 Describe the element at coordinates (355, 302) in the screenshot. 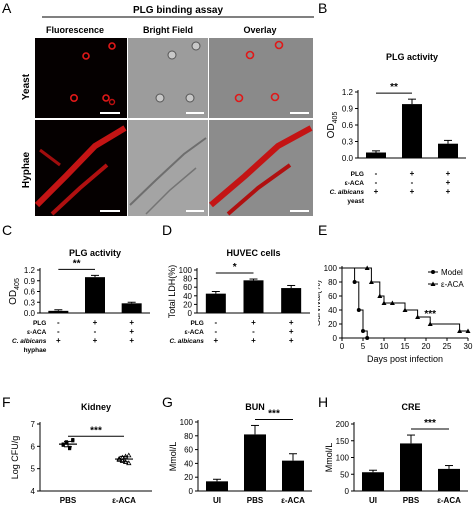

I see `survival-line-model` at that location.